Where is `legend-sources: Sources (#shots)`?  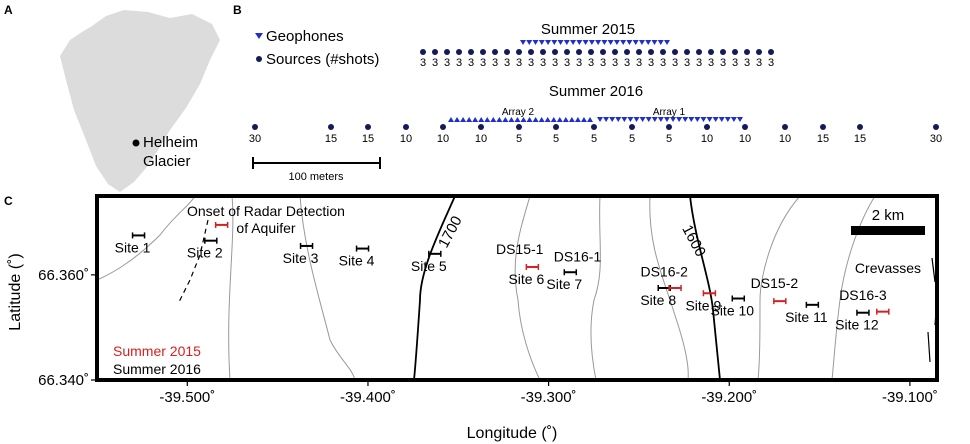
legend-sources: Sources (#shots) is located at coordinates (322, 59).